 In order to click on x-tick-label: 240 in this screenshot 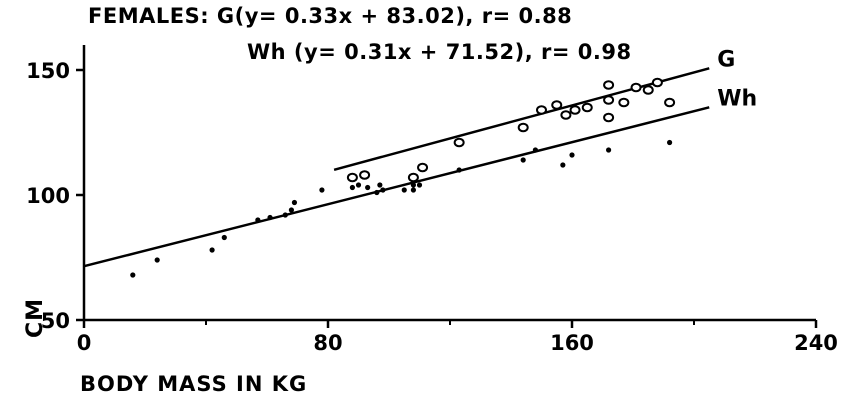, I will do `click(816, 343)`.